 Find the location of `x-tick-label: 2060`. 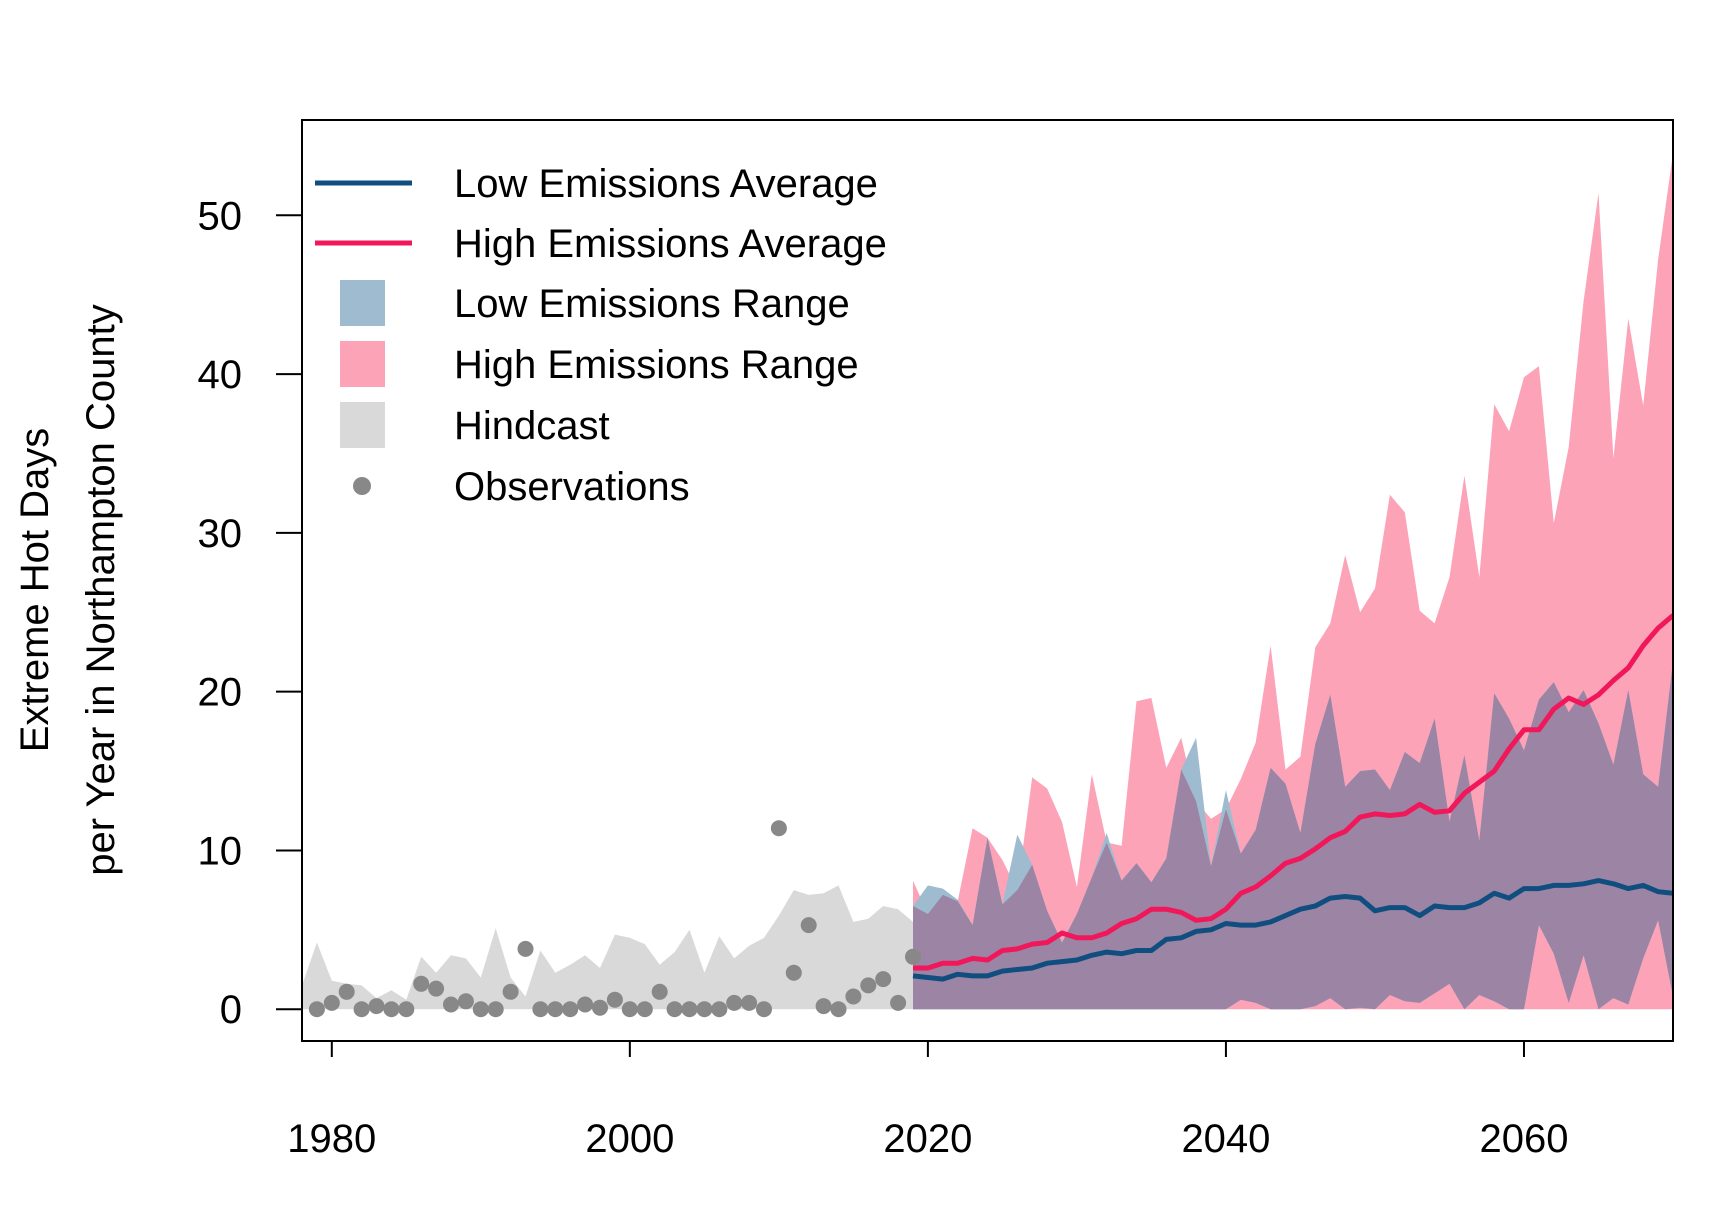

x-tick-label: 2060 is located at coordinates (1523, 1139).